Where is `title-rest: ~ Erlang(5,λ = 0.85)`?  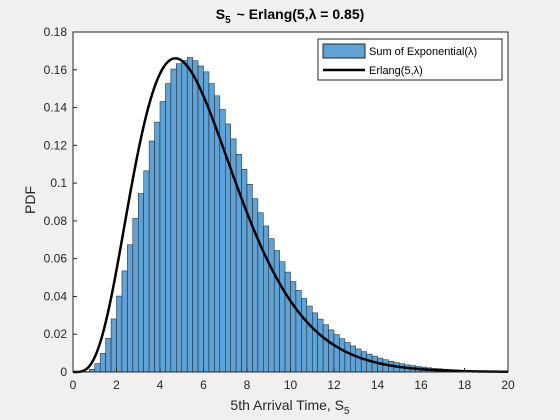 title-rest: ~ Erlang(5,λ = 0.85) is located at coordinates (301, 14).